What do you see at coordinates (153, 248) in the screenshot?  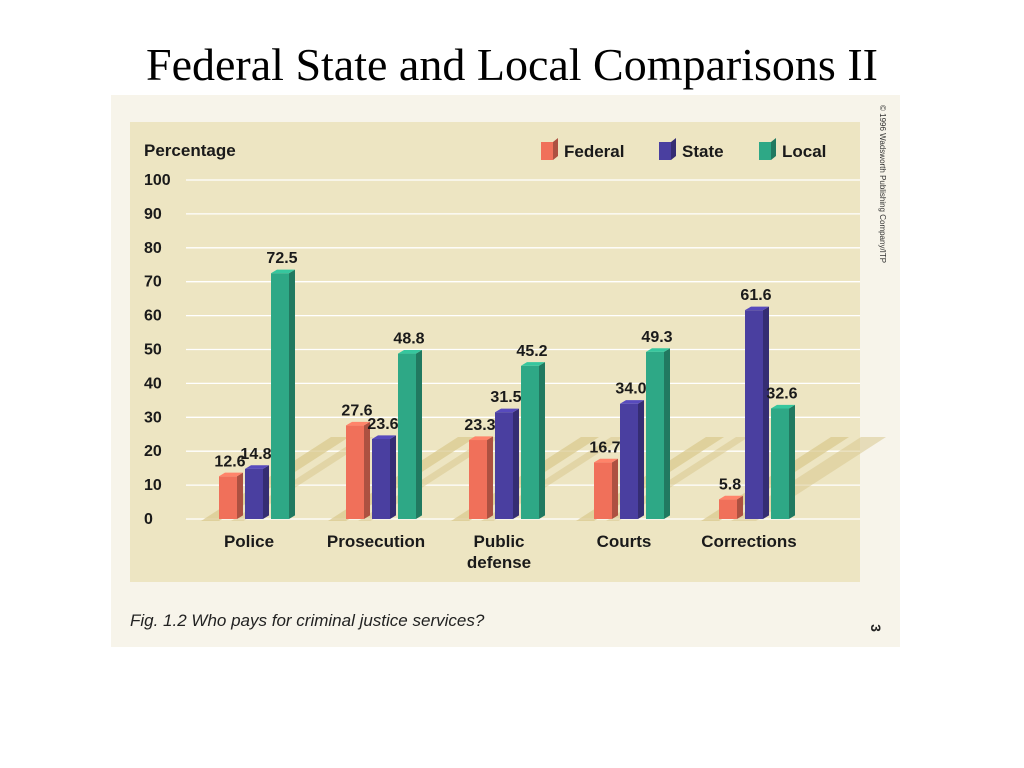 I see `y-tick-label: 80` at bounding box center [153, 248].